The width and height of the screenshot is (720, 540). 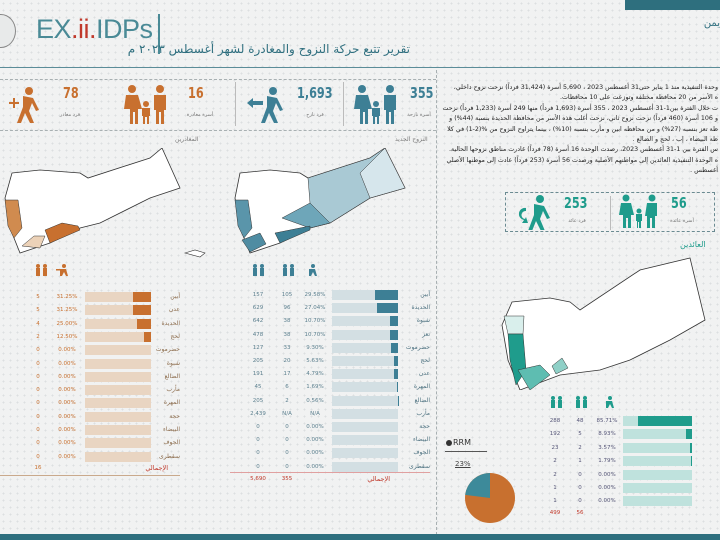 What do you see at coordinates (287, 374) in the screenshot?
I see `families-cell: 17` at bounding box center [287, 374].